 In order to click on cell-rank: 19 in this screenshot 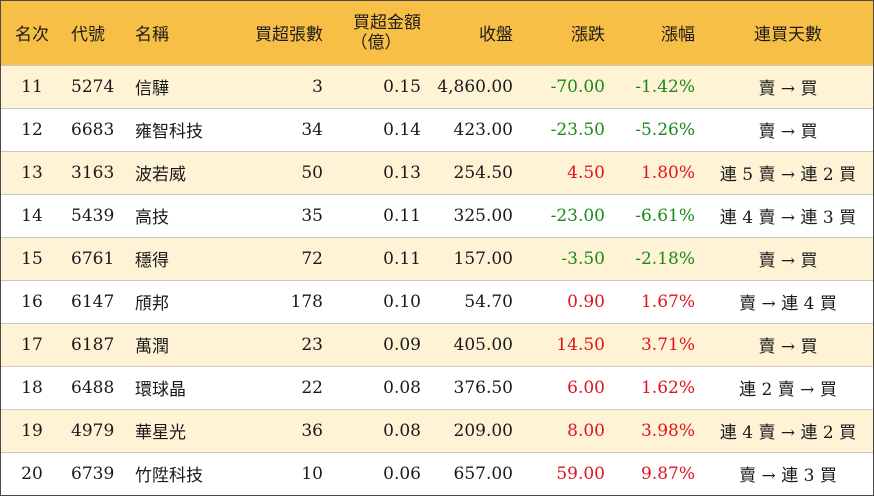, I will do `click(32, 430)`.